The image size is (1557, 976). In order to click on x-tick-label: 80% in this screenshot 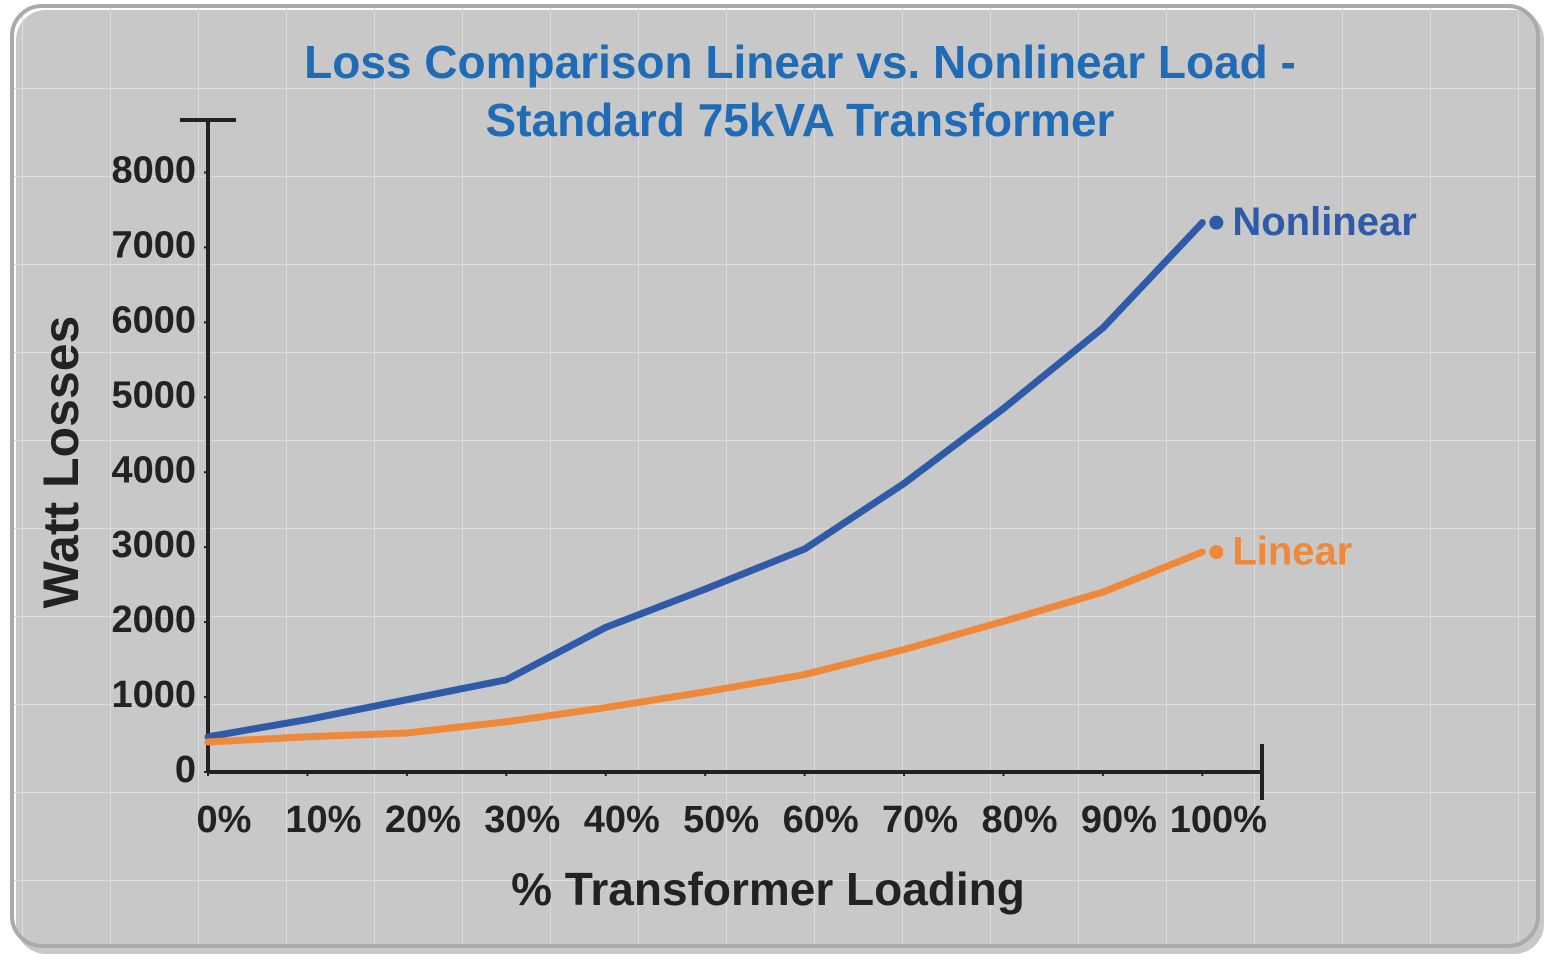, I will do `click(1019, 820)`.